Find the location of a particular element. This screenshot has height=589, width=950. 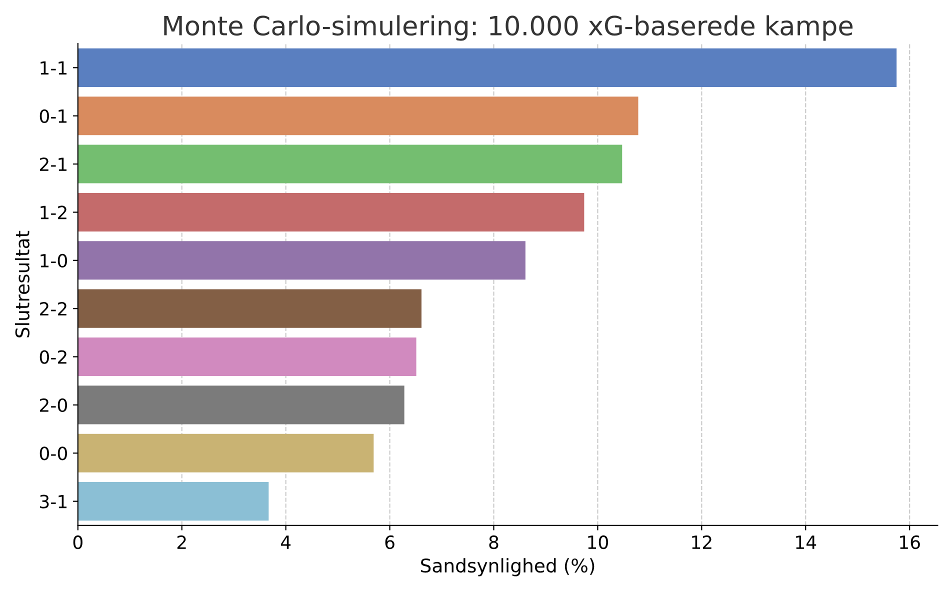

y-tick-label: 1-1 is located at coordinates (53, 68).